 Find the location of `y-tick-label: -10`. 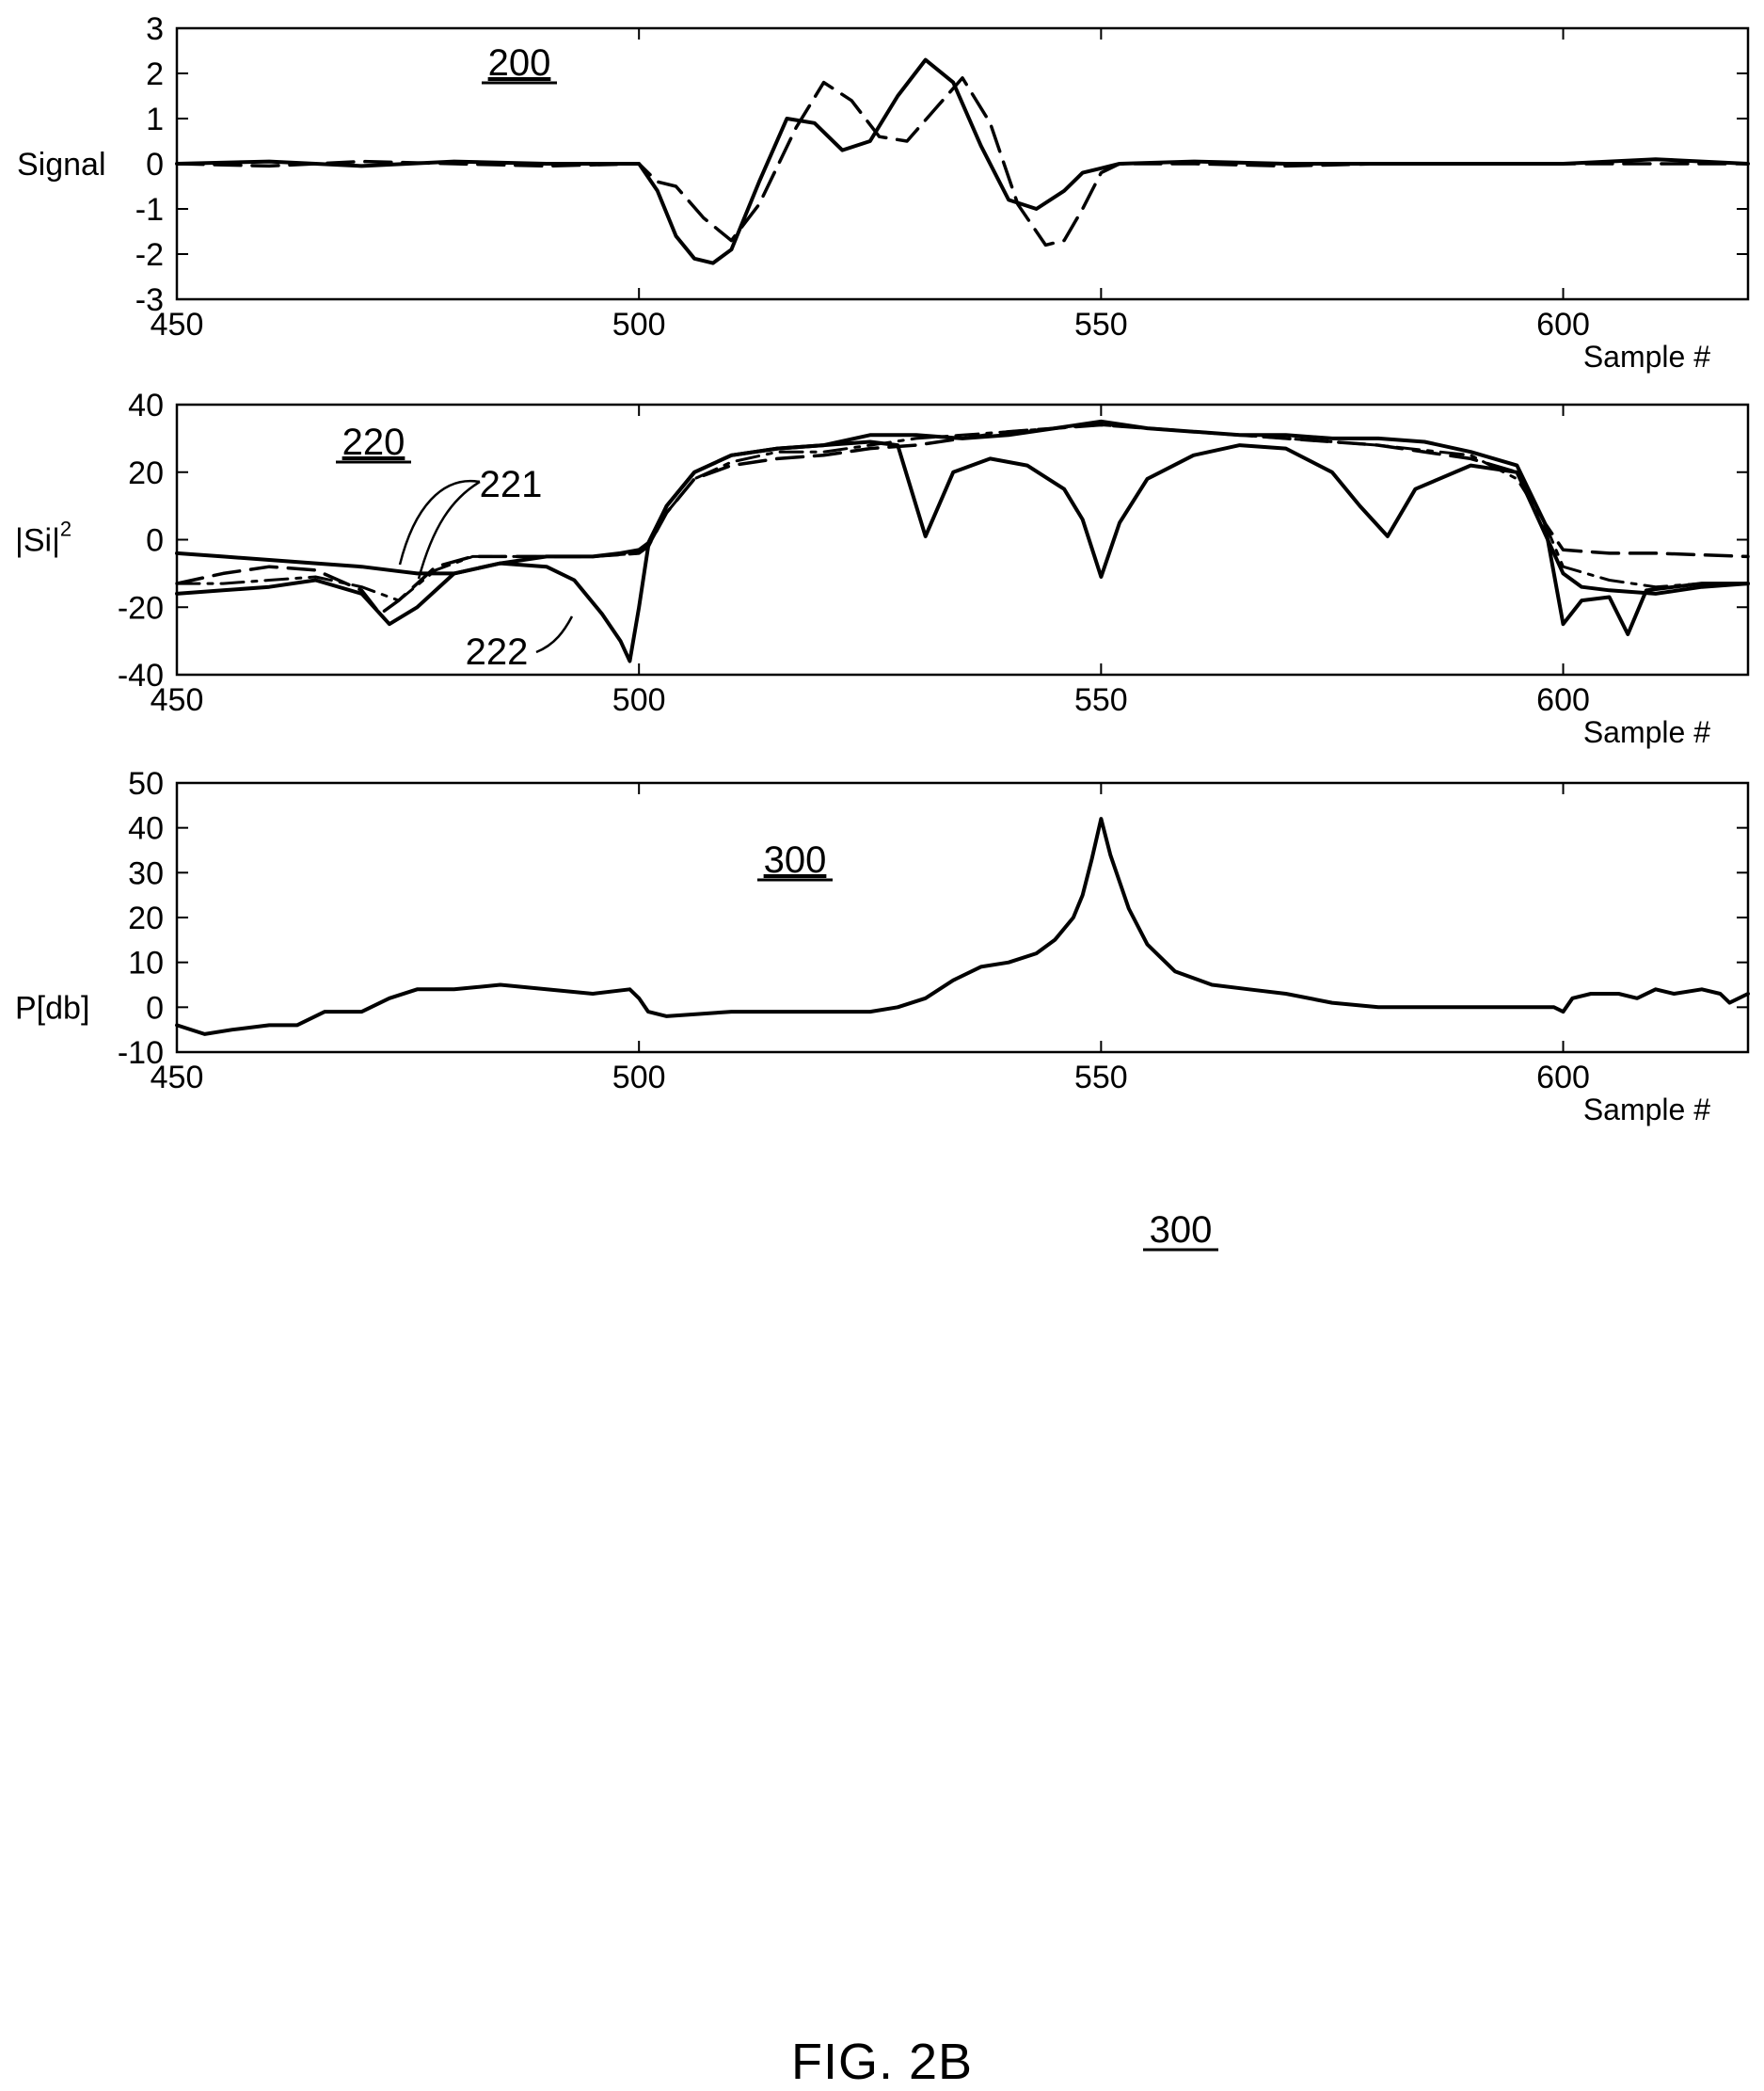

y-tick-label: -10 is located at coordinates (141, 1053).